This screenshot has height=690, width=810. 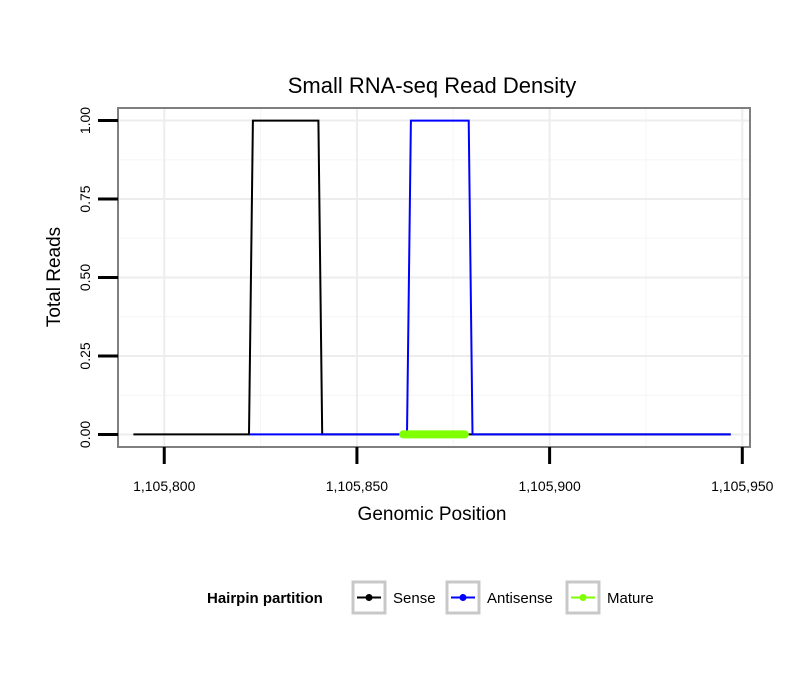 I want to click on x-tick-label: 1,105,950, so click(x=742, y=486).